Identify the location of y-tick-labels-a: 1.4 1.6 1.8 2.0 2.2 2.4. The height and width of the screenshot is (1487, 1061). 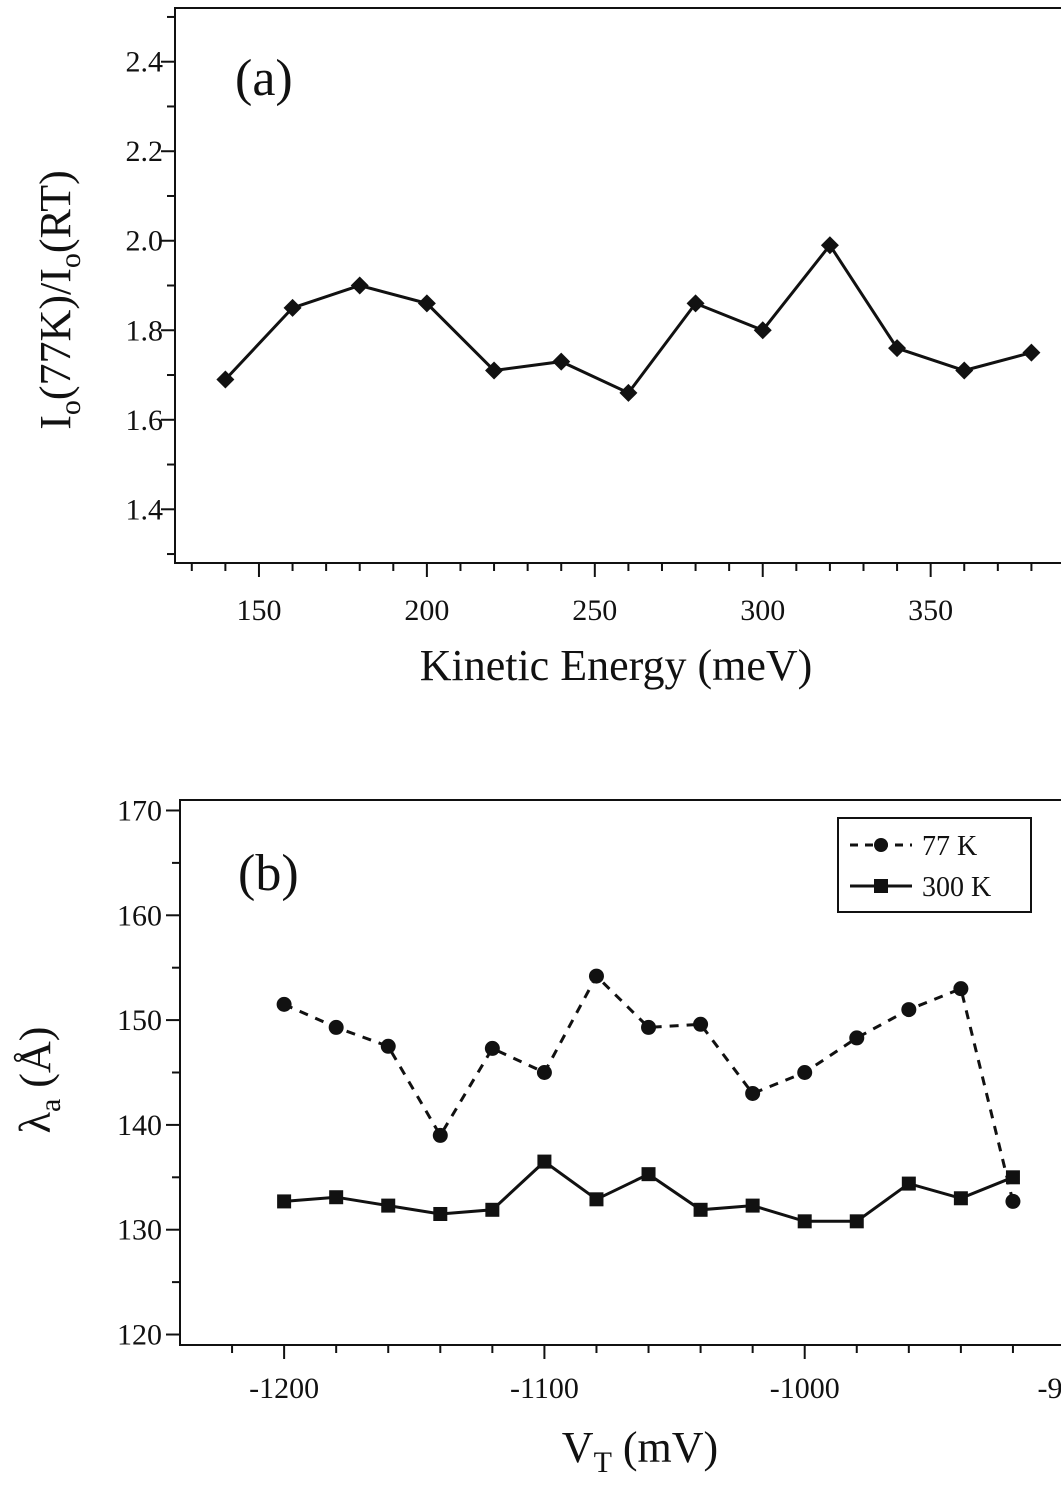
(145, 286).